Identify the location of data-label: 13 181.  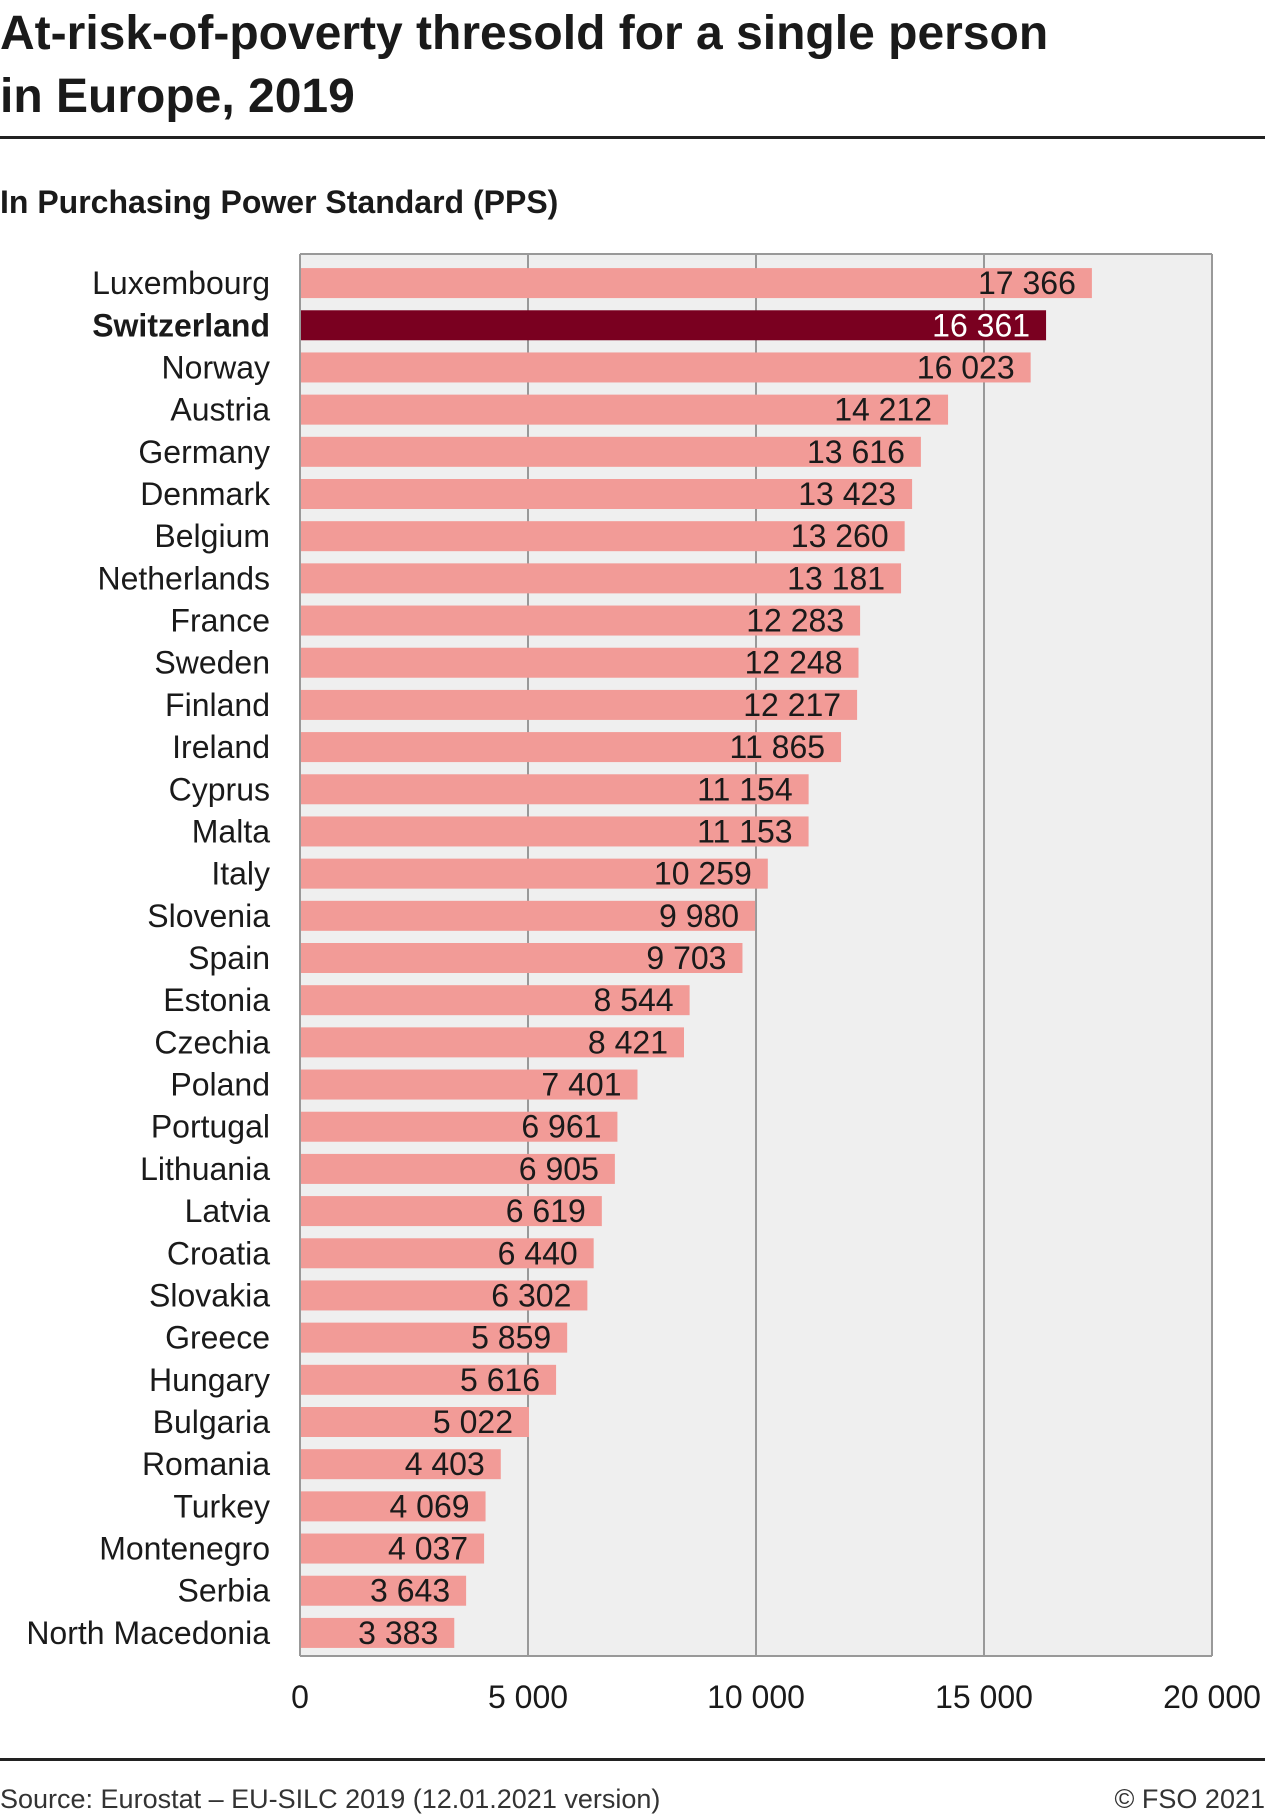
(836, 578).